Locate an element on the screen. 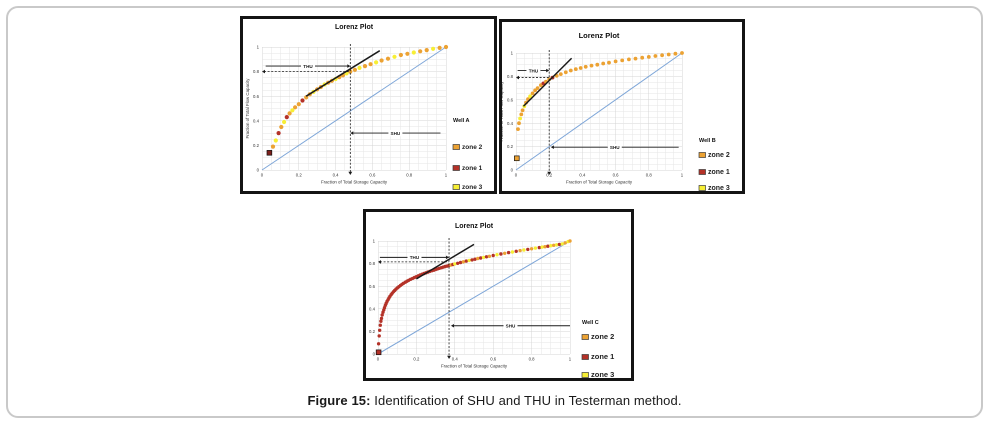  axis-ticks: 00 0.2 0.2 0.4 0.4 0.6 0.6 0.8 0.8 1 1 is located at coordinates (350, 111).